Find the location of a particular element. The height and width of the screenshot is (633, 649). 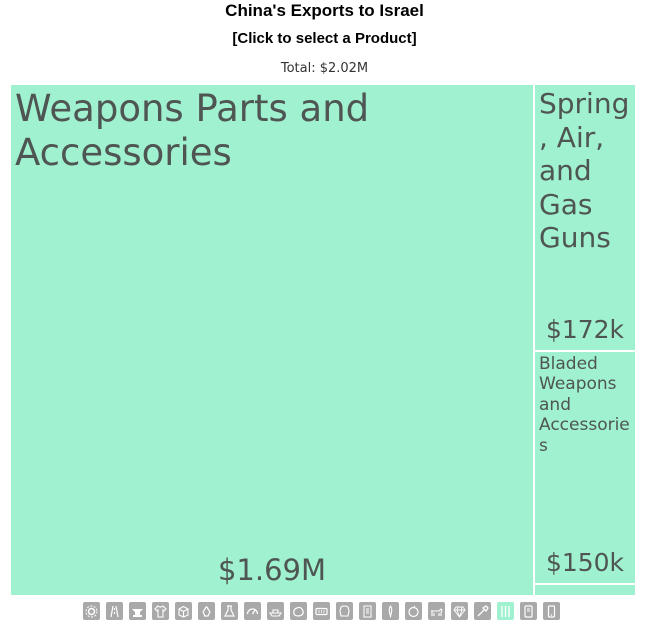

animal-icon-glyph is located at coordinates (437, 611).